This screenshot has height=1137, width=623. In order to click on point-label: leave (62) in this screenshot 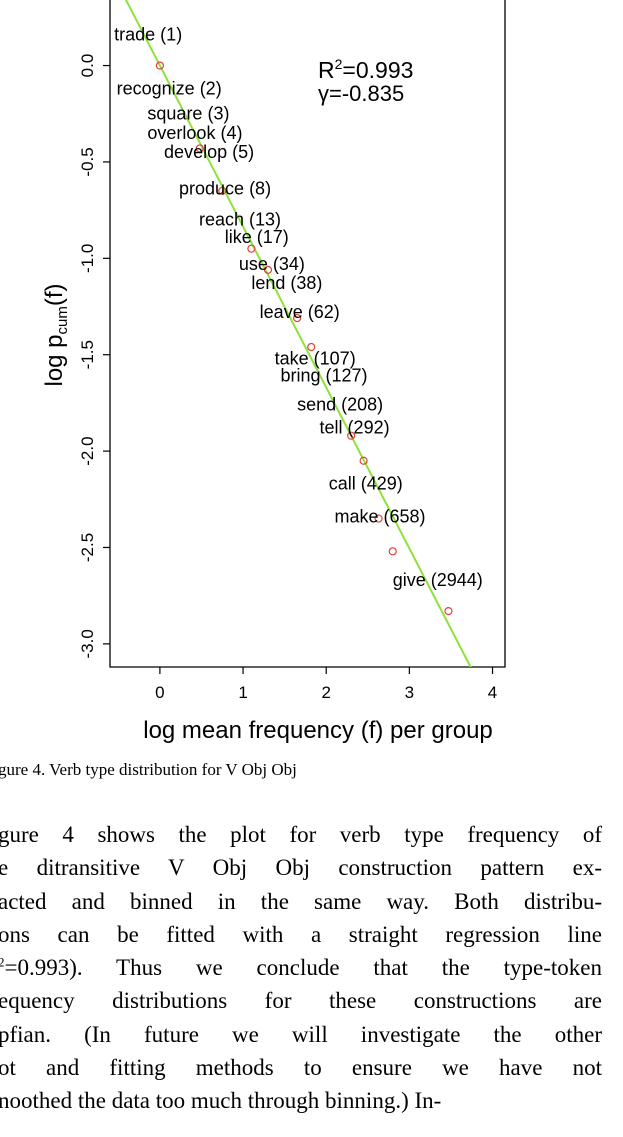, I will do `click(300, 312)`.